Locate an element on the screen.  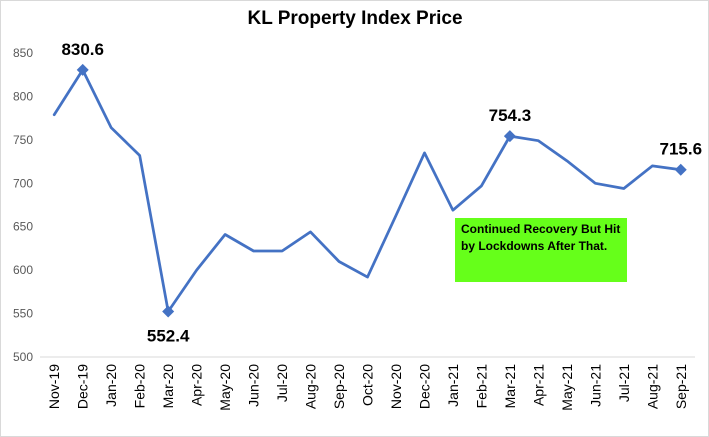
x-tick-label: Feb-20 is located at coordinates (140, 386).